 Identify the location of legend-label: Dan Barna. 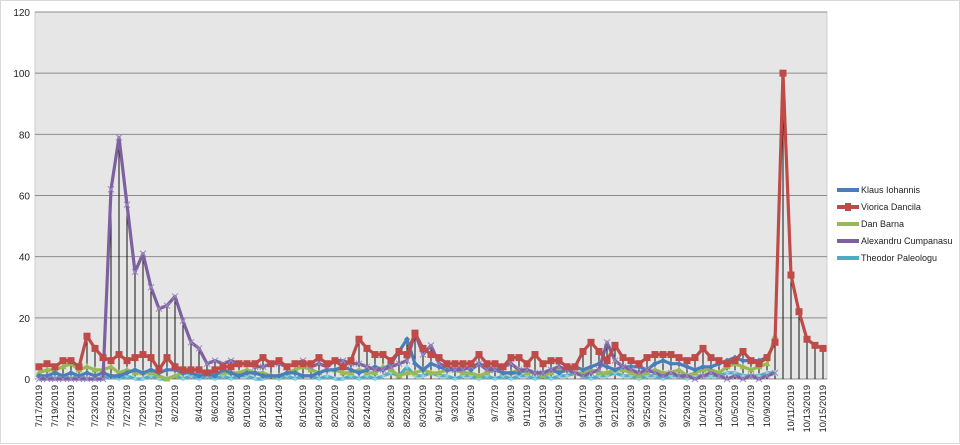
(883, 223).